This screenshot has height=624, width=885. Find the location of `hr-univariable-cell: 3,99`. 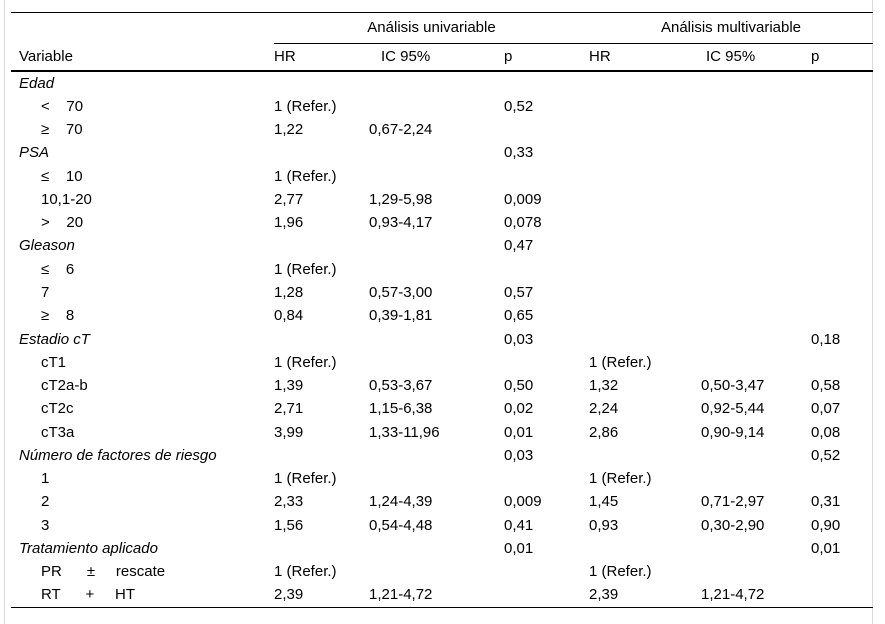

hr-univariable-cell: 3,99 is located at coordinates (289, 432).